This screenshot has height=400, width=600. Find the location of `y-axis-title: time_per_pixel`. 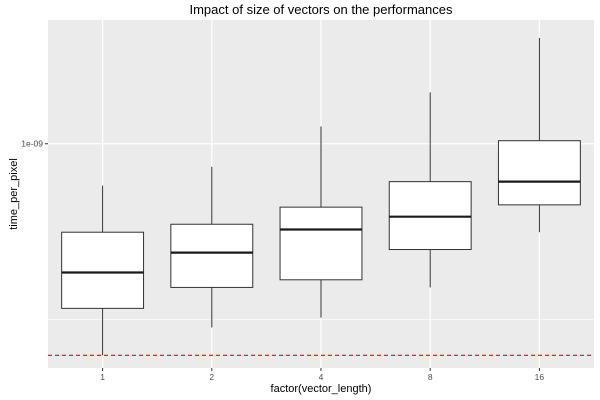

y-axis-title: time_per_pixel is located at coordinates (14, 194).